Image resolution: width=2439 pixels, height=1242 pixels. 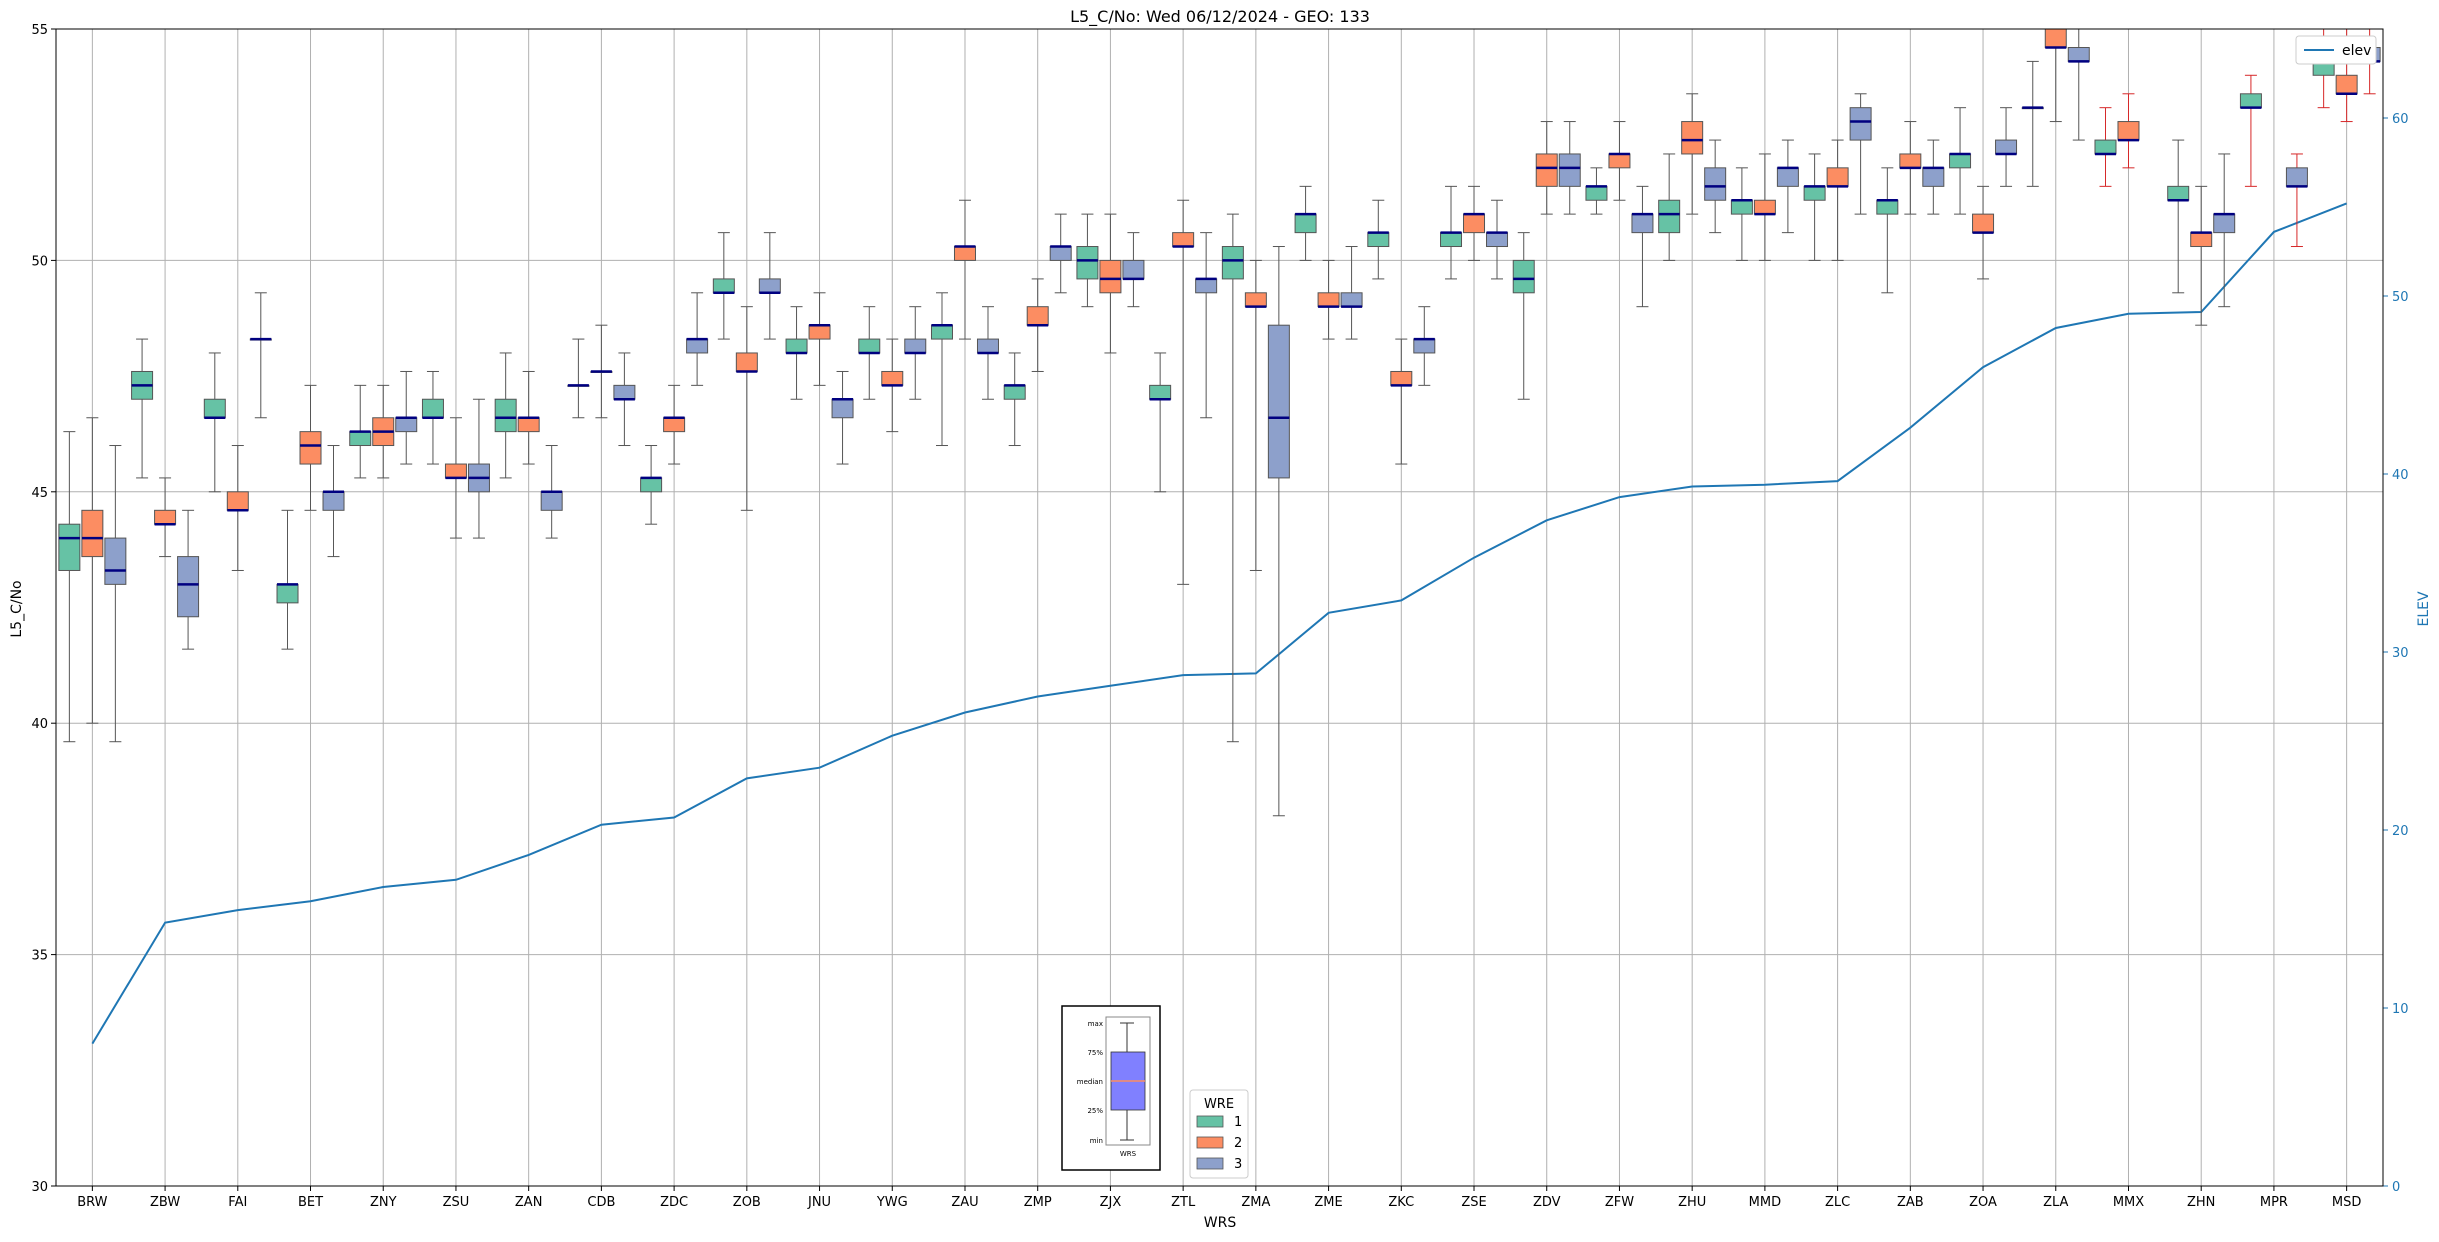 I want to click on box-mpr-wre3, so click(x=2296, y=200).